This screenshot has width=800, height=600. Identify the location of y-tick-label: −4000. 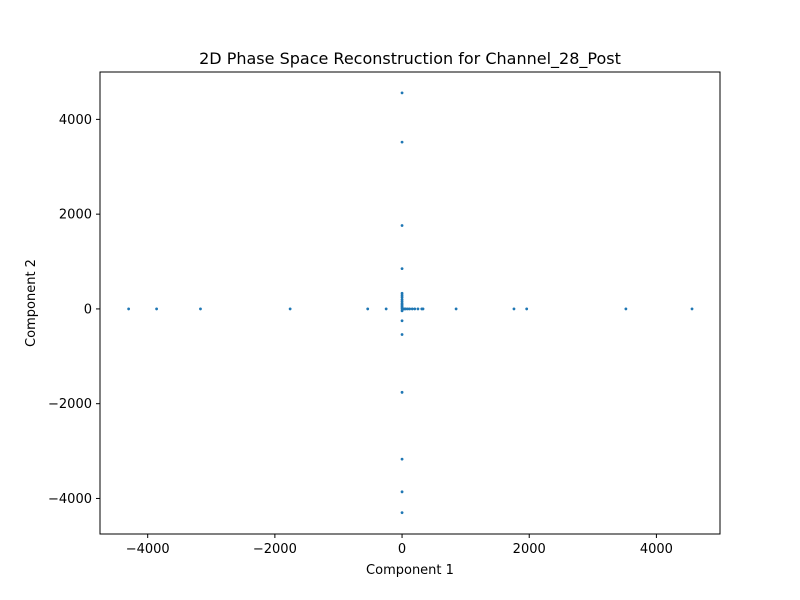
(70, 499).